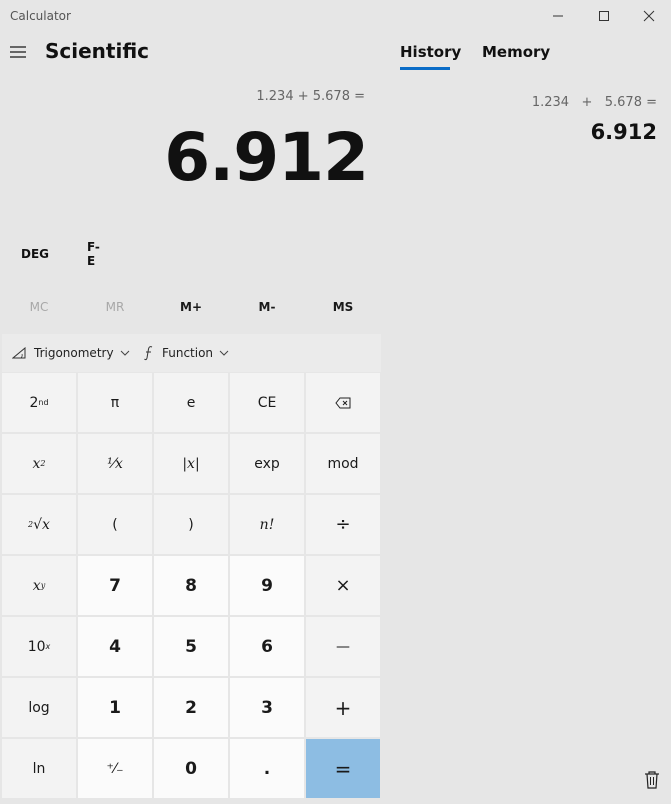 Image resolution: width=671 pixels, height=804 pixels. I want to click on backspace-key, so click(343, 402).